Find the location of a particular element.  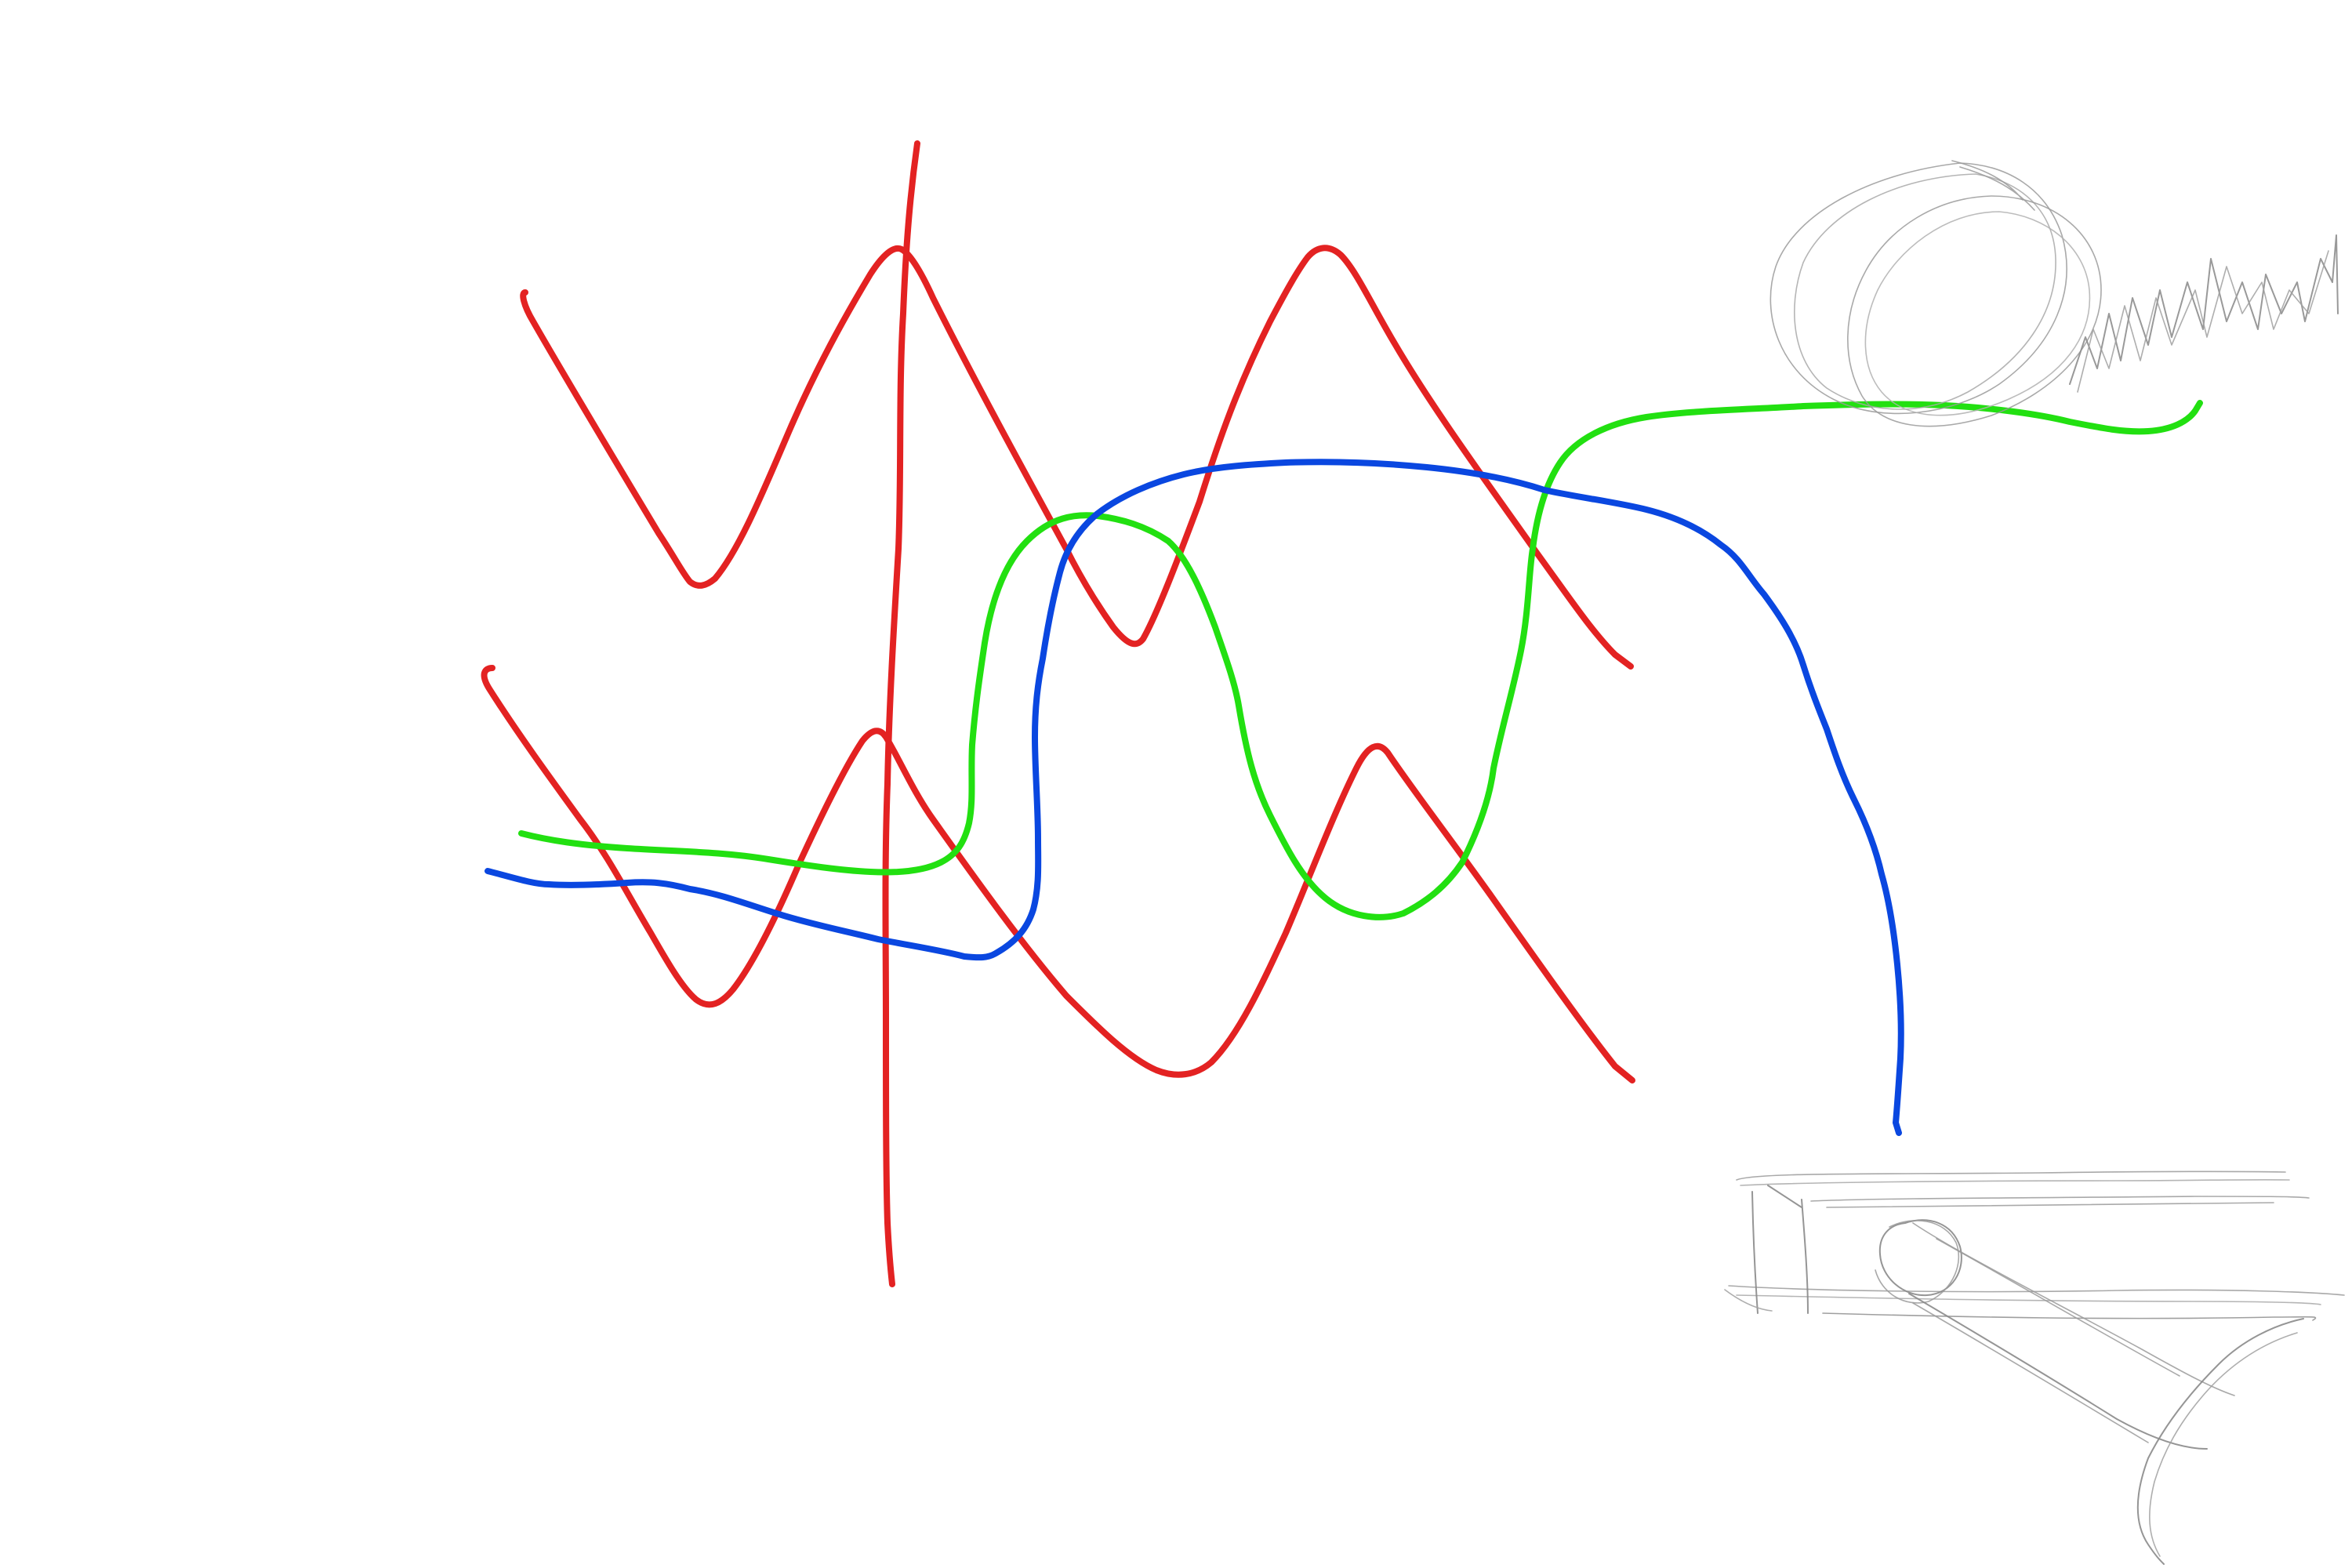

red-lower-zigzag-stroke is located at coordinates (1058, 874).